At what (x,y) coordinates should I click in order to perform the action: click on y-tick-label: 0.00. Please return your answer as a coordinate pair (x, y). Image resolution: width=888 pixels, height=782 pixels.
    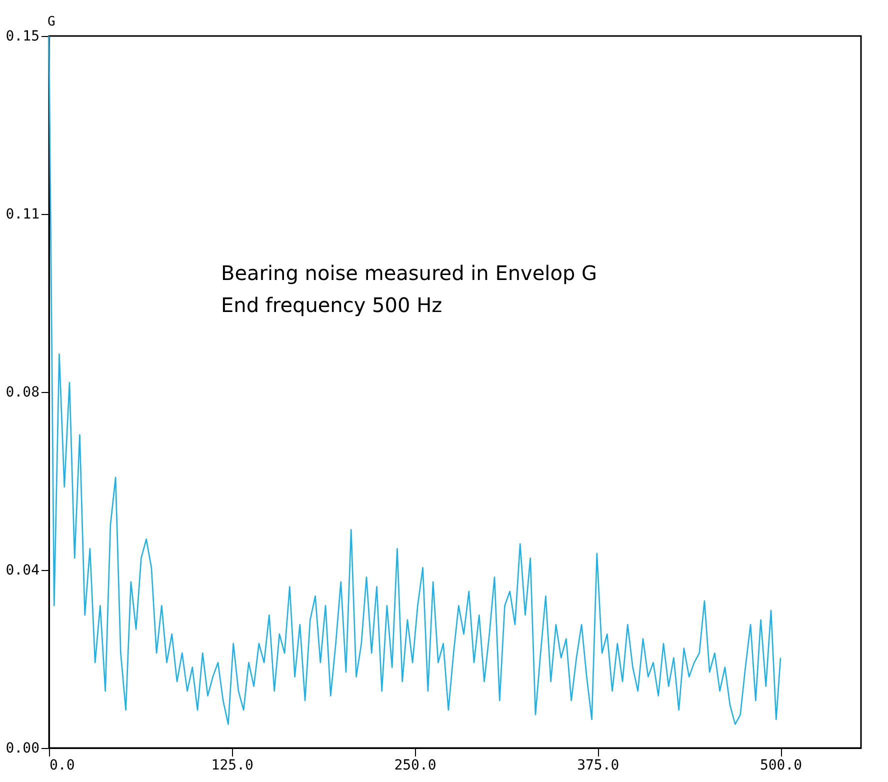
    Looking at the image, I should click on (23, 748).